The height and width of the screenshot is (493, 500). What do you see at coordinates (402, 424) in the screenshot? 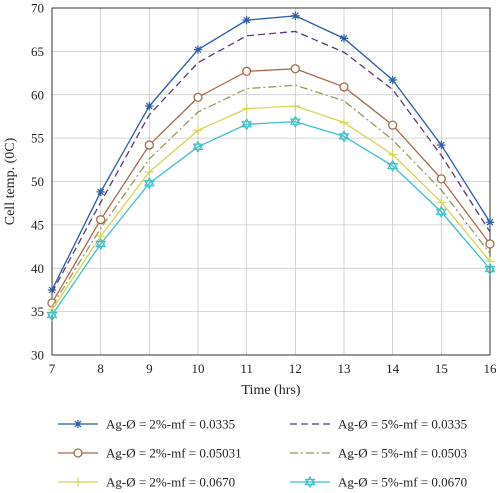
I see `legend-label: Ag-Ø = 5%-mf = 0.0335` at bounding box center [402, 424].